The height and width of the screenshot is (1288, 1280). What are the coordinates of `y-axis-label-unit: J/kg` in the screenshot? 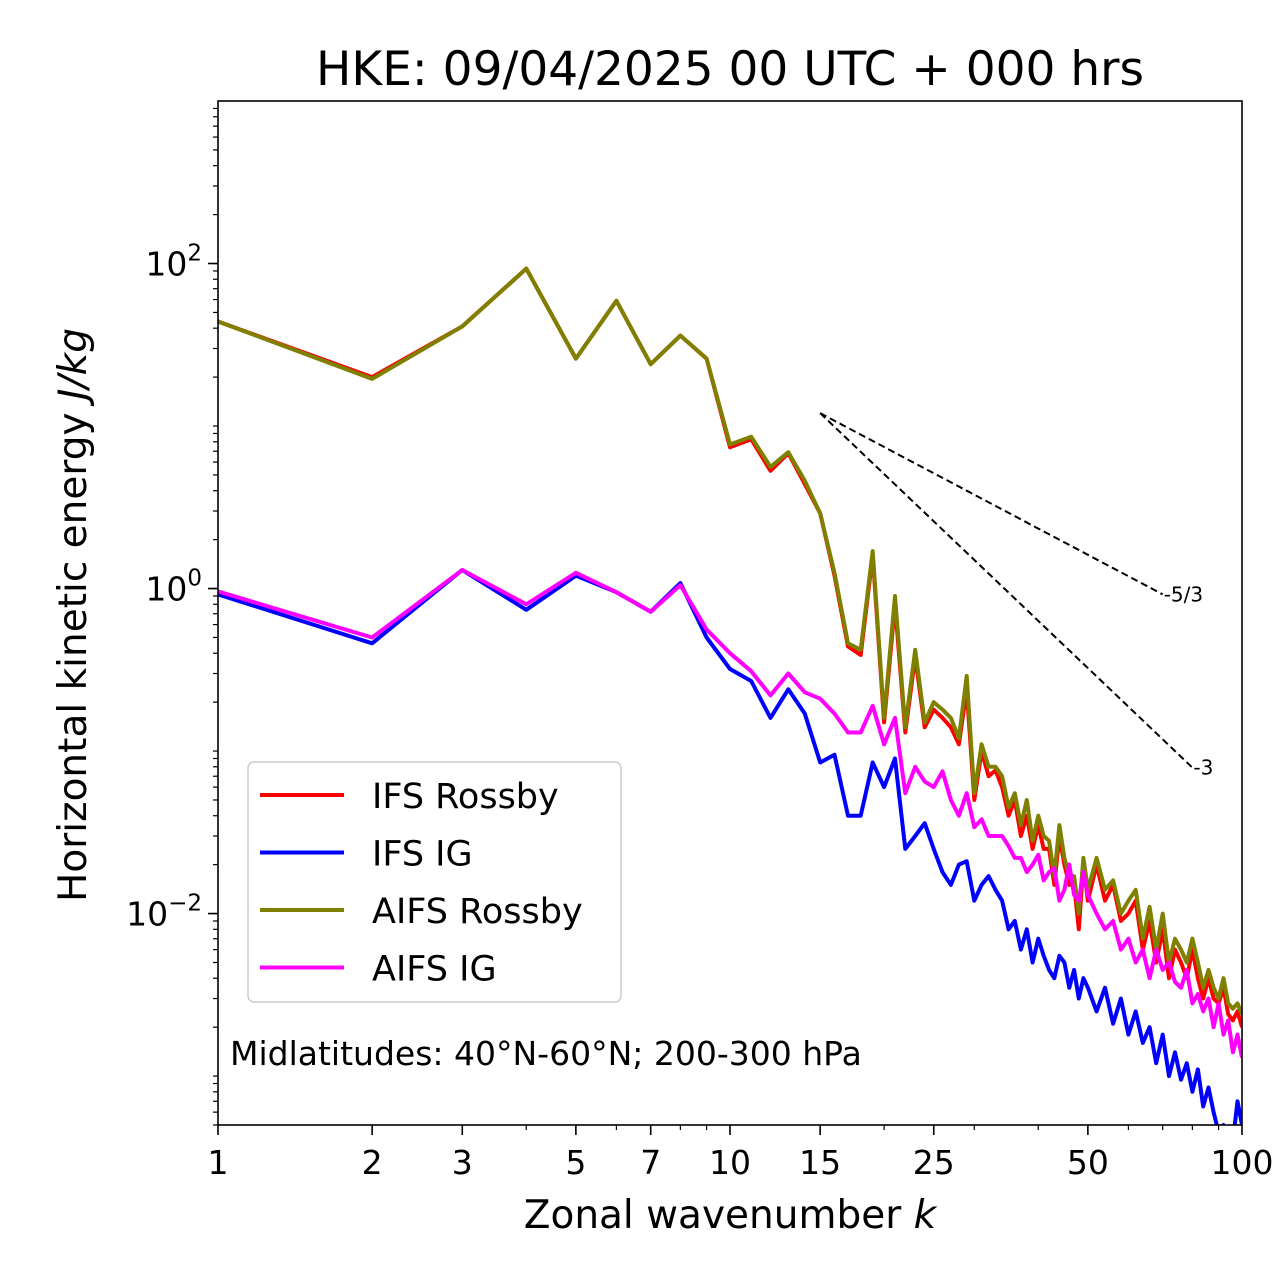 It's located at (73, 367).